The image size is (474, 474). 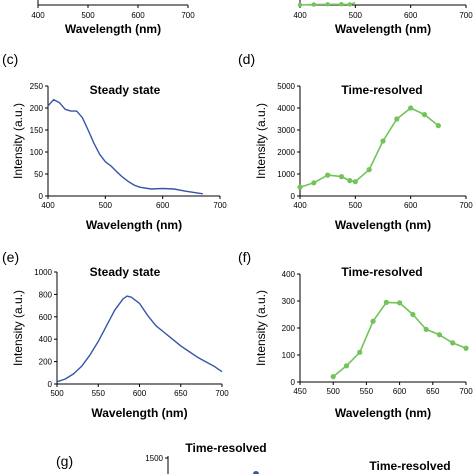 I want to click on x-axis-label-f: Wavelength (nm), so click(x=383, y=413).